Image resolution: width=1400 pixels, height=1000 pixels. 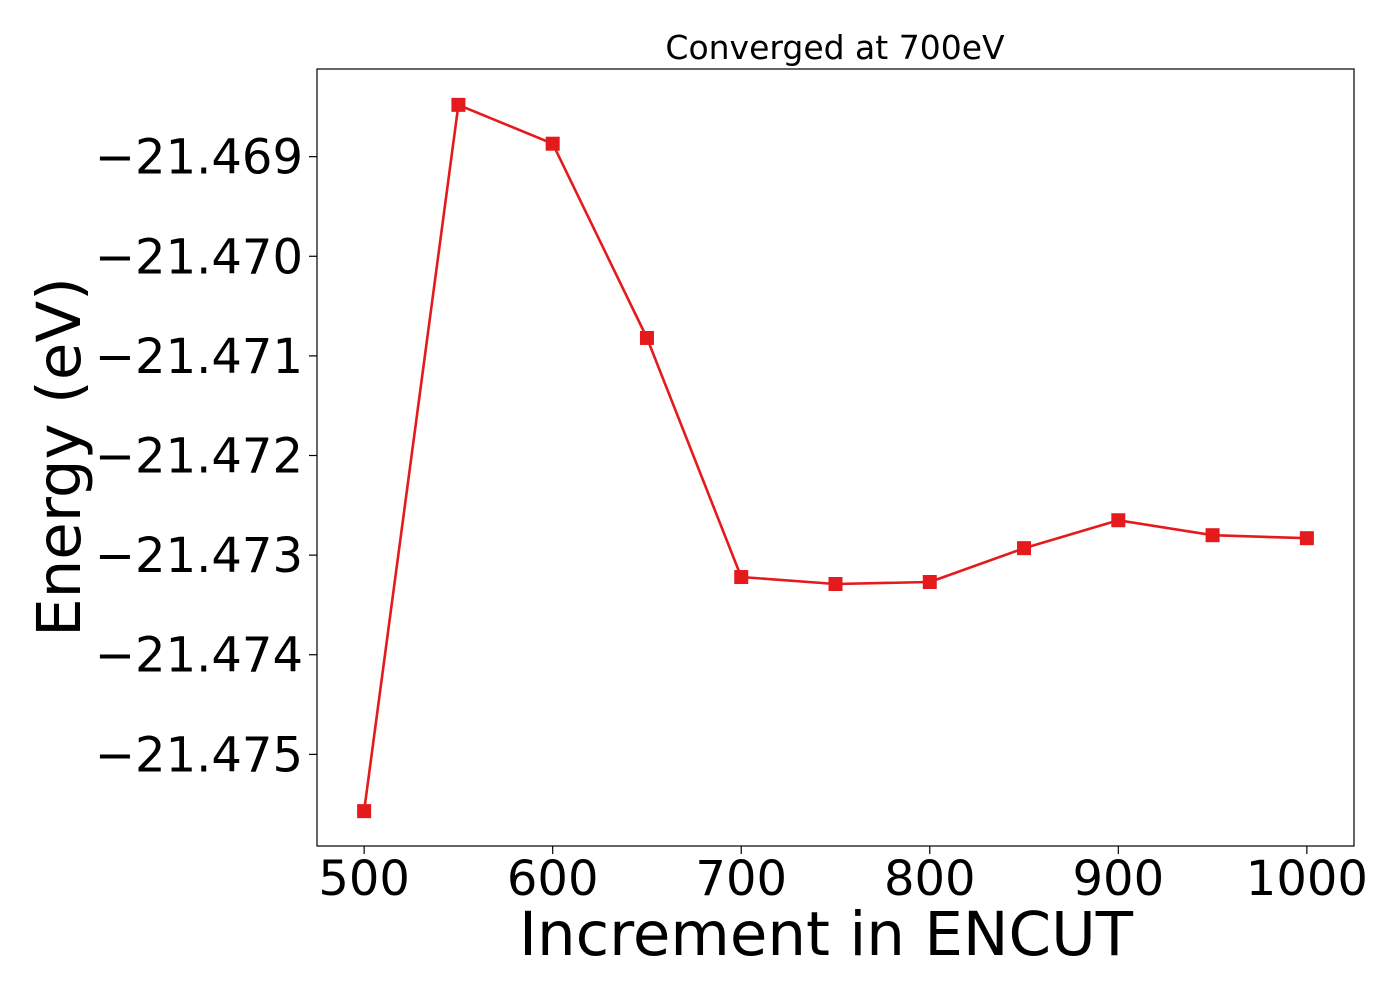 What do you see at coordinates (553, 879) in the screenshot?
I see `x-tick-label: 600` at bounding box center [553, 879].